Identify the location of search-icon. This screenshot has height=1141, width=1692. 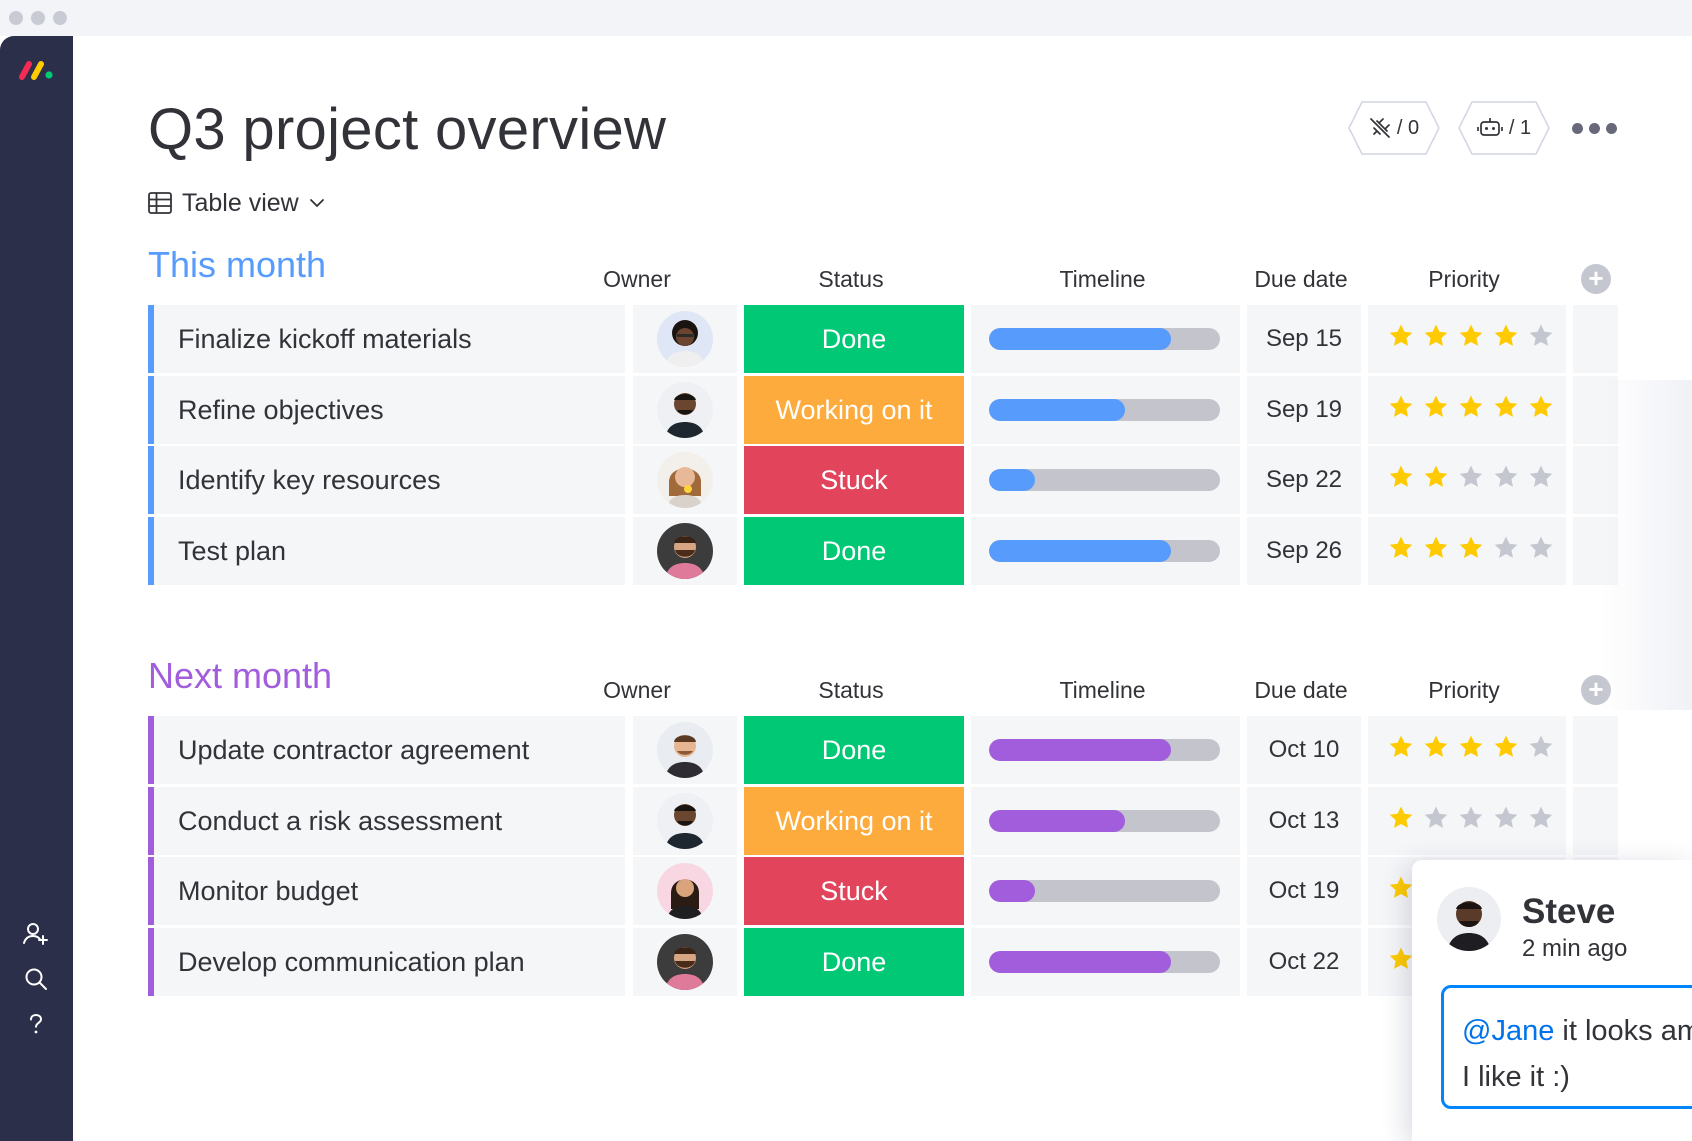
(36, 979).